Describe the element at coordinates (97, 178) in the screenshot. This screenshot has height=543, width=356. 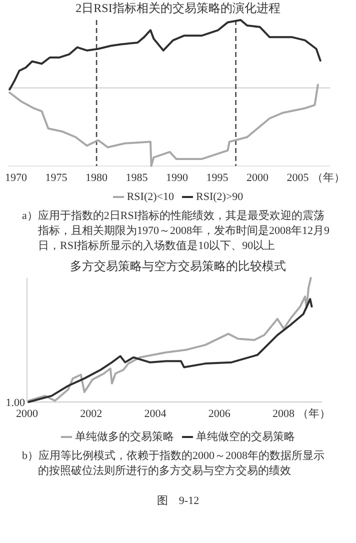
I see `x-tick-label: 1980` at that location.